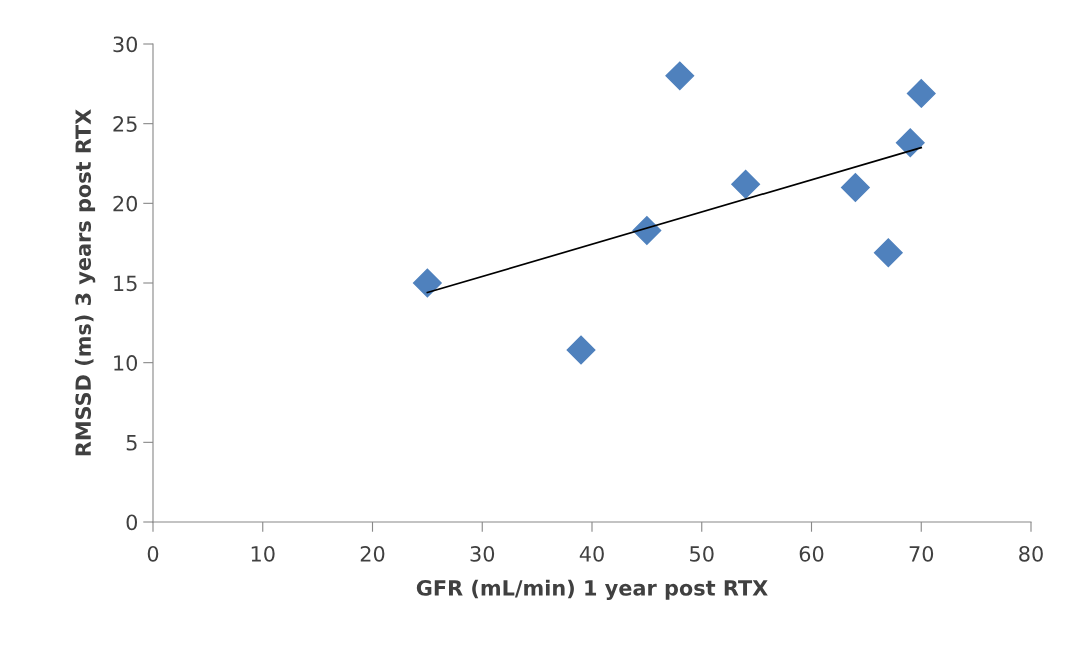 The image size is (1065, 649). What do you see at coordinates (125, 283) in the screenshot?
I see `y-tick-label: 15` at bounding box center [125, 283].